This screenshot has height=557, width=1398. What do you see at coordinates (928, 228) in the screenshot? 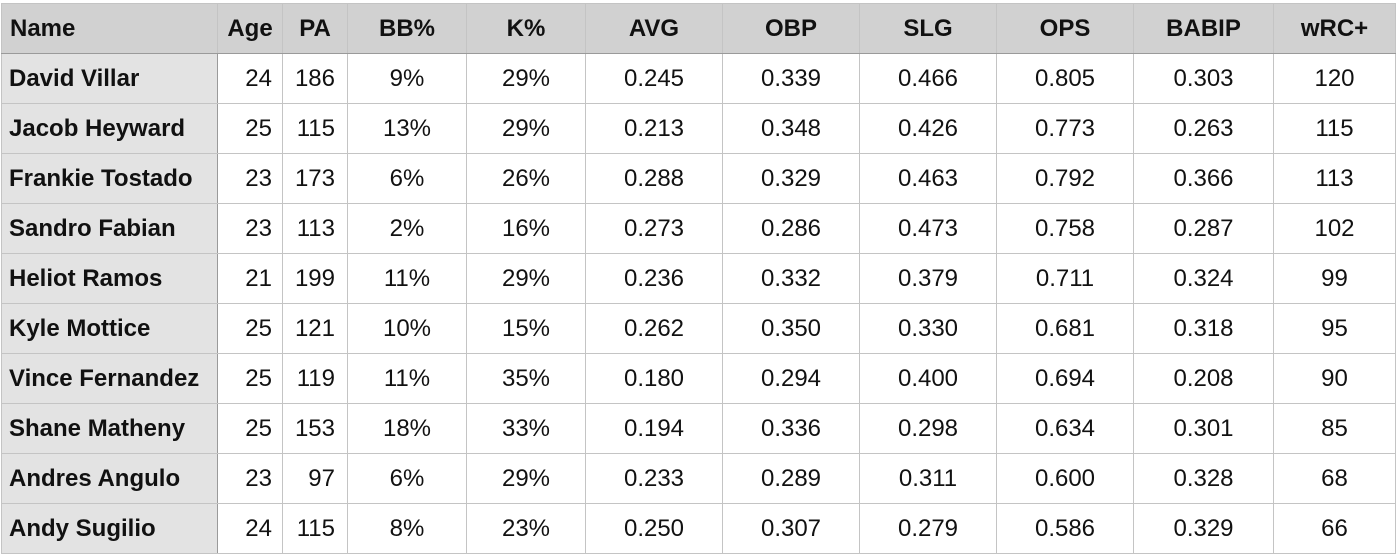
I see `slg-cell: 0.473` at bounding box center [928, 228].